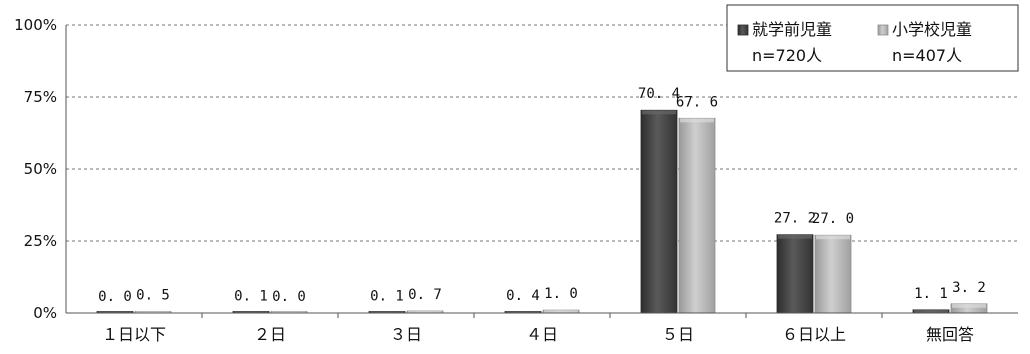 Image resolution: width=1030 pixels, height=354 pixels. Describe the element at coordinates (561, 294) in the screenshot. I see `data-label: 1. 0` at that location.